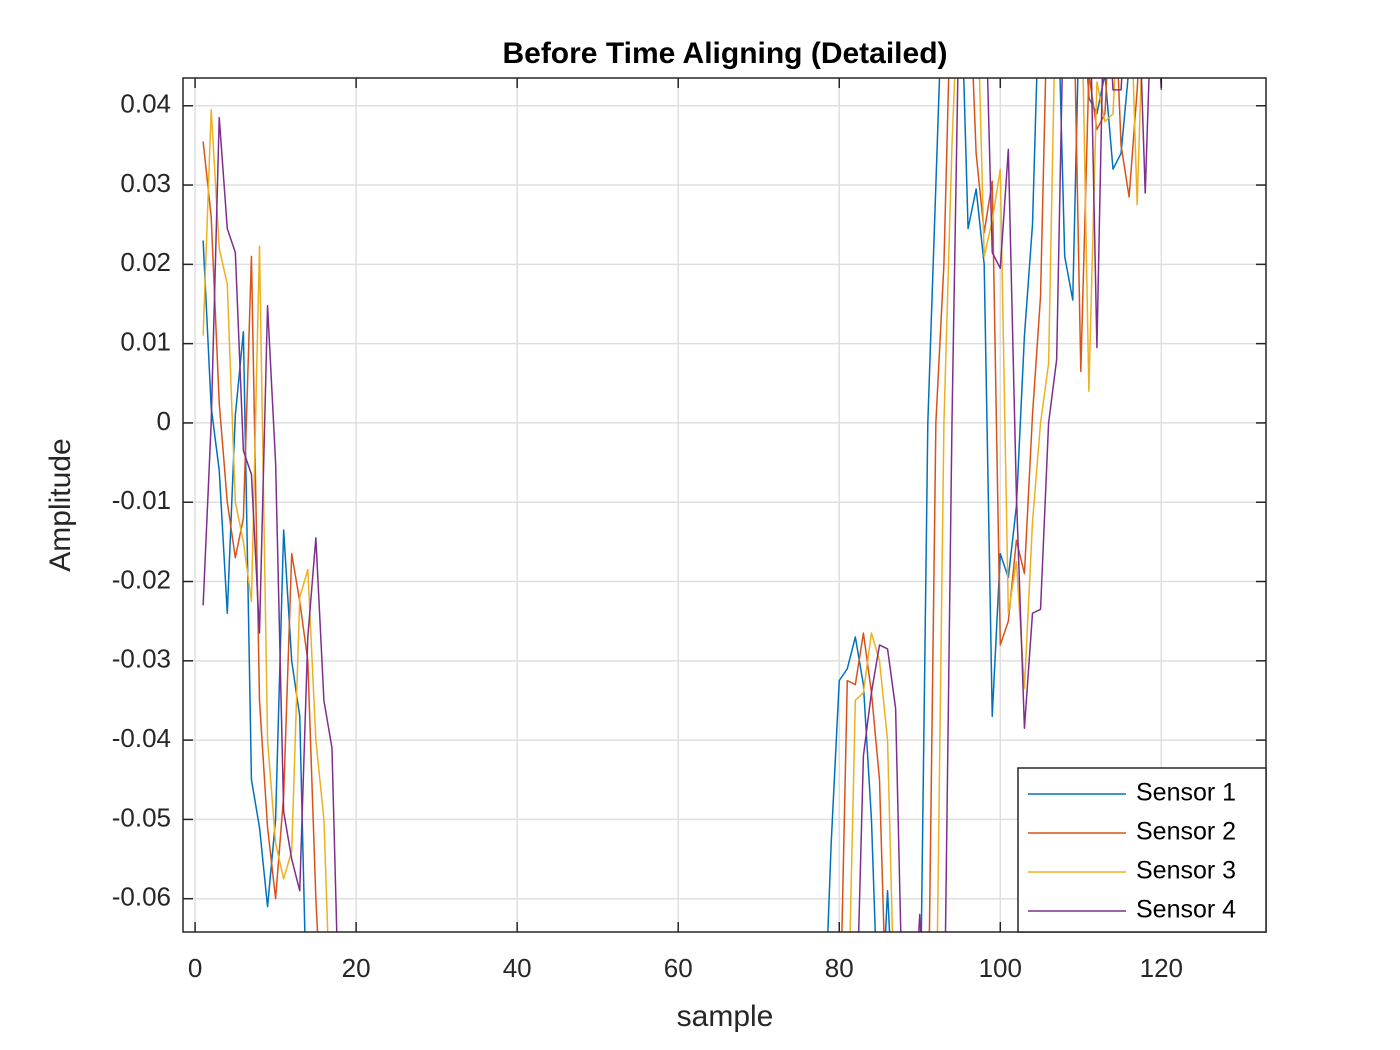 The image size is (1400, 1050). What do you see at coordinates (145, 262) in the screenshot?
I see `y-tick-label: 0.02` at bounding box center [145, 262].